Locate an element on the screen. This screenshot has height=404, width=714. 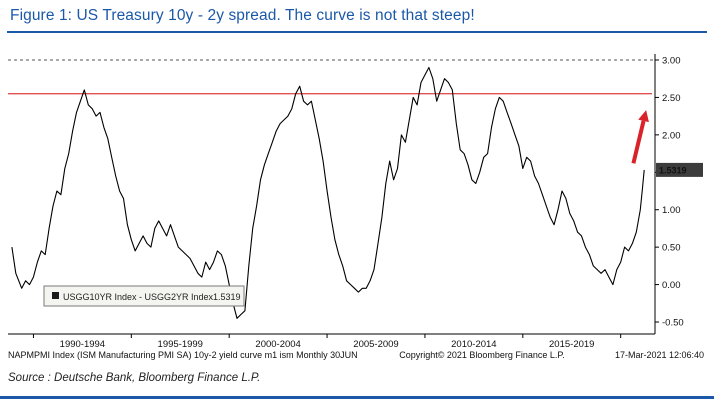
chart-legend: USGG10YR Index - USGG2YR Index 1.5319 is located at coordinates (144, 296).